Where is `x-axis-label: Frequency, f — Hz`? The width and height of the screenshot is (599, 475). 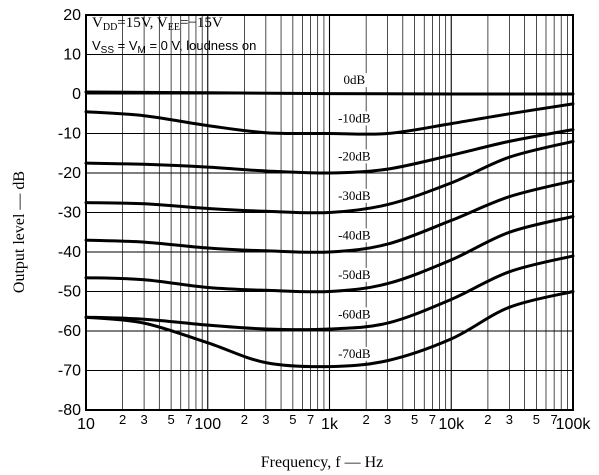
x-axis-label: Frequency, f — Hz is located at coordinates (322, 462).